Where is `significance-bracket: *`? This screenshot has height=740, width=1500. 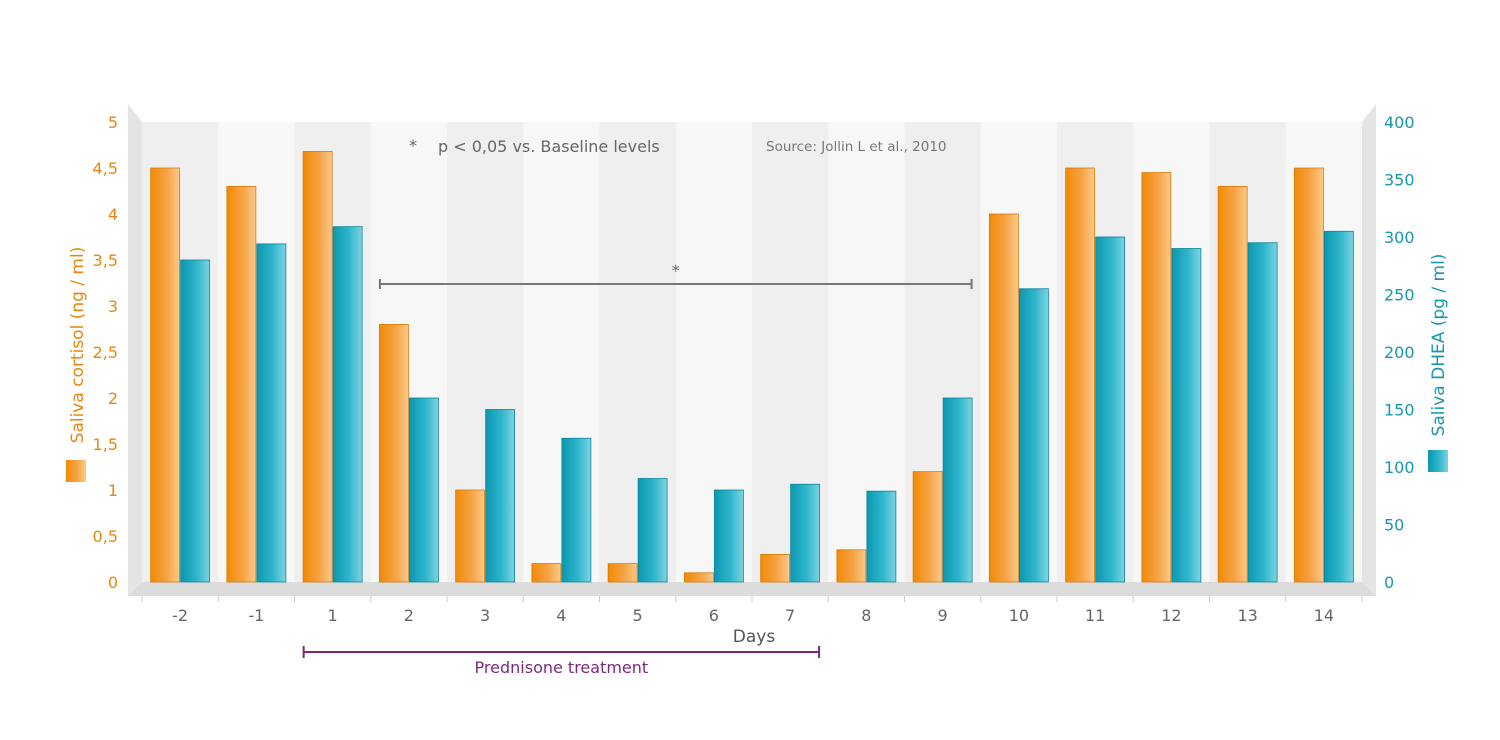 significance-bracket: * is located at coordinates (675, 275).